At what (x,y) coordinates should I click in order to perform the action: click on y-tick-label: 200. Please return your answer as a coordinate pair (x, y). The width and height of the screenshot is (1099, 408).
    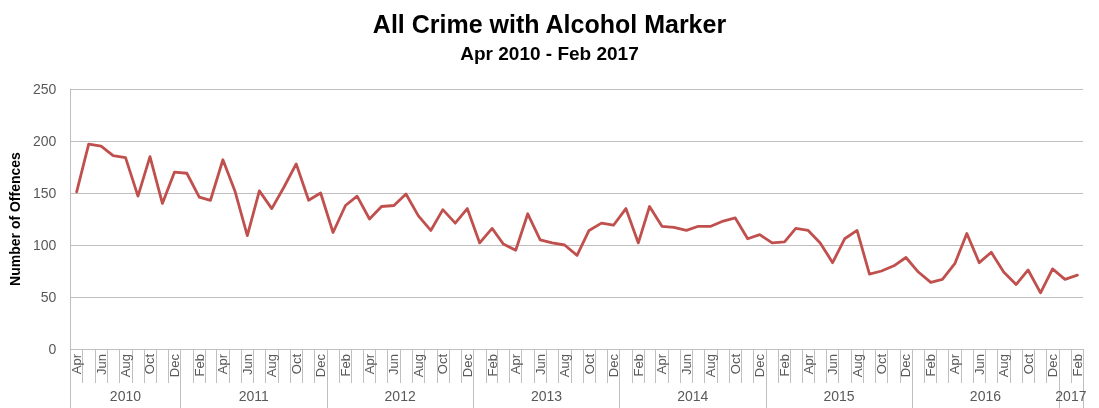
    Looking at the image, I should click on (44, 141).